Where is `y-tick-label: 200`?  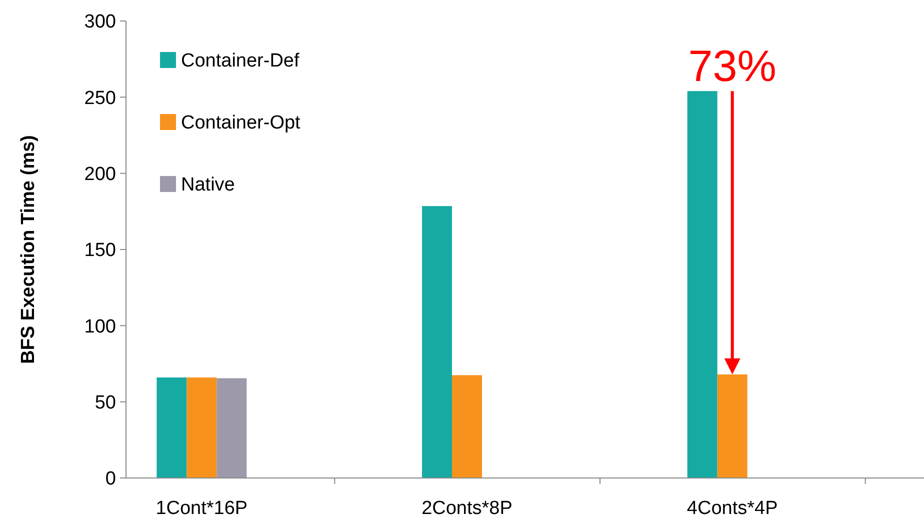
y-tick-label: 200 is located at coordinates (100, 174).